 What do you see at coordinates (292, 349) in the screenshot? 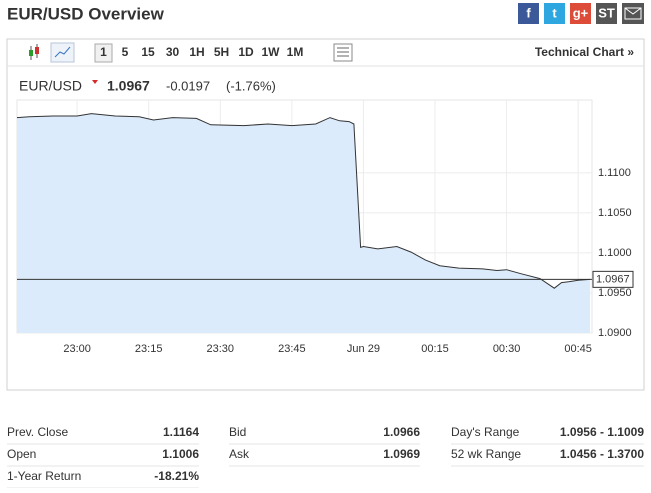
I see `x-tick-label: 23:45` at bounding box center [292, 349].